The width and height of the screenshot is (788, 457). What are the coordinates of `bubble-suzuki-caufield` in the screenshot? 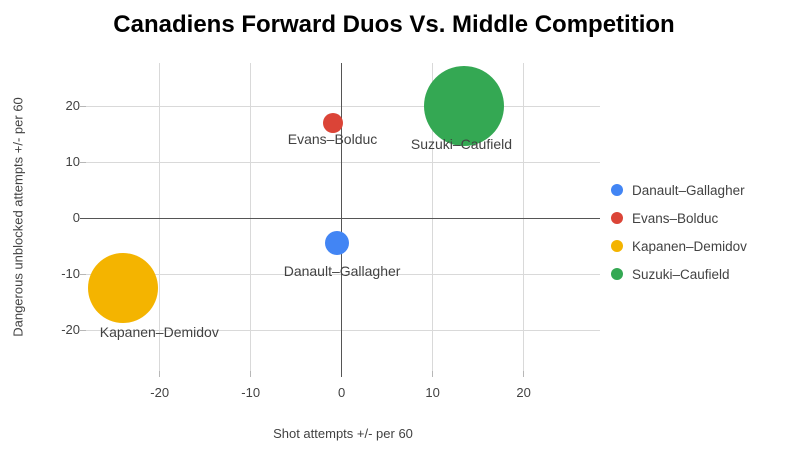 It's located at (464, 106).